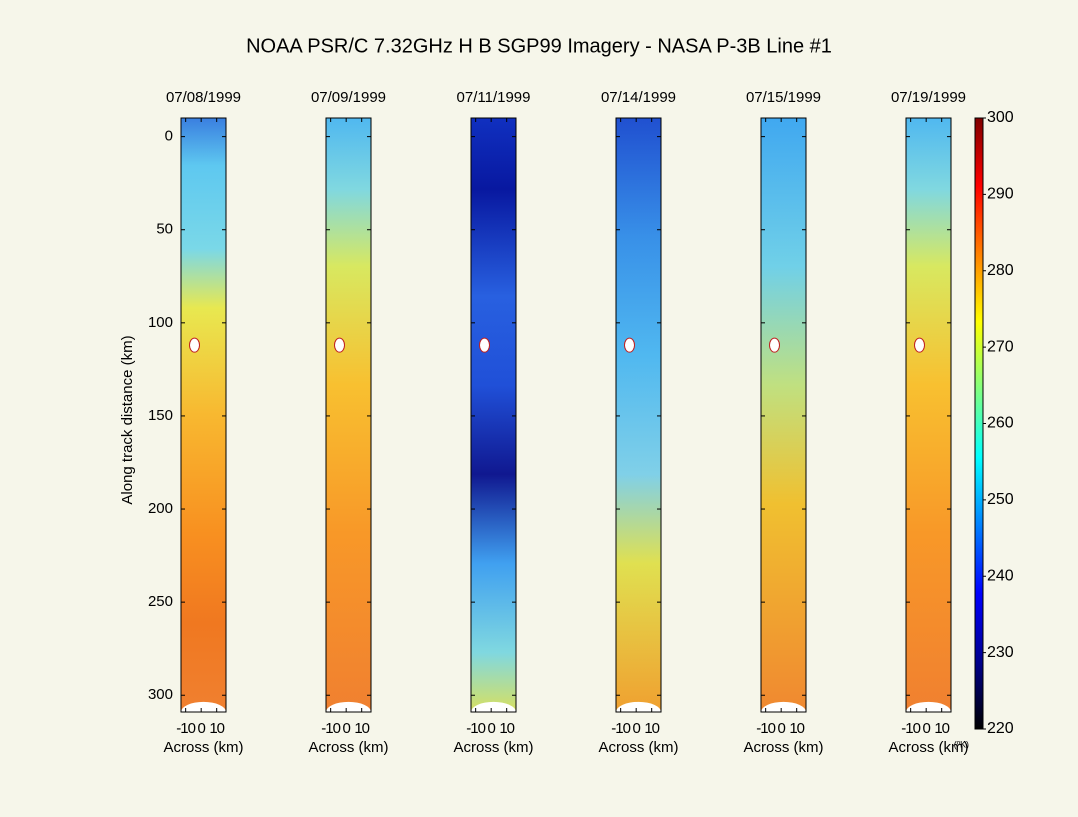 This screenshot has width=1078, height=817. What do you see at coordinates (160, 508) in the screenshot?
I see `y-tick-label: 200` at bounding box center [160, 508].